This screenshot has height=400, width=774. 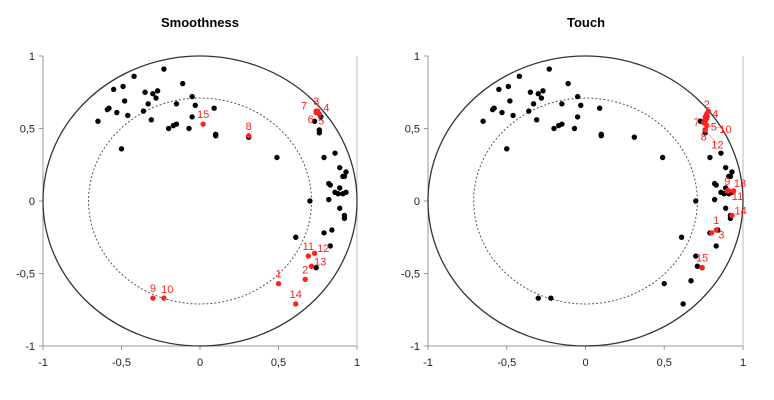 What do you see at coordinates (717, 146) in the screenshot?
I see `point-label: 12` at bounding box center [717, 146].